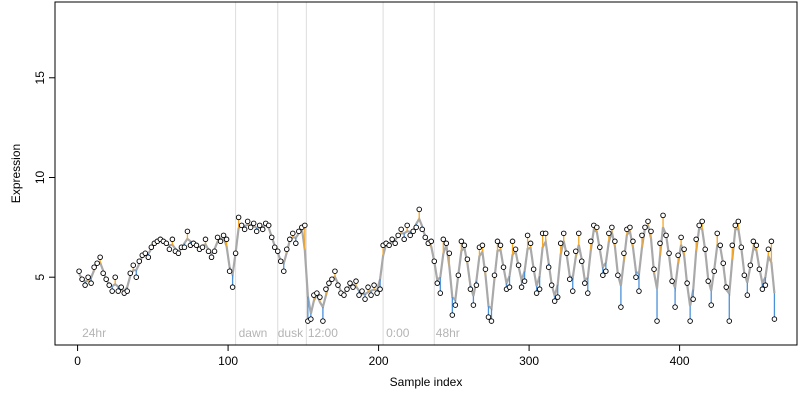 Image resolution: width=800 pixels, height=400 pixels. What do you see at coordinates (398, 333) in the screenshot?
I see `region-label: 0:00` at bounding box center [398, 333].